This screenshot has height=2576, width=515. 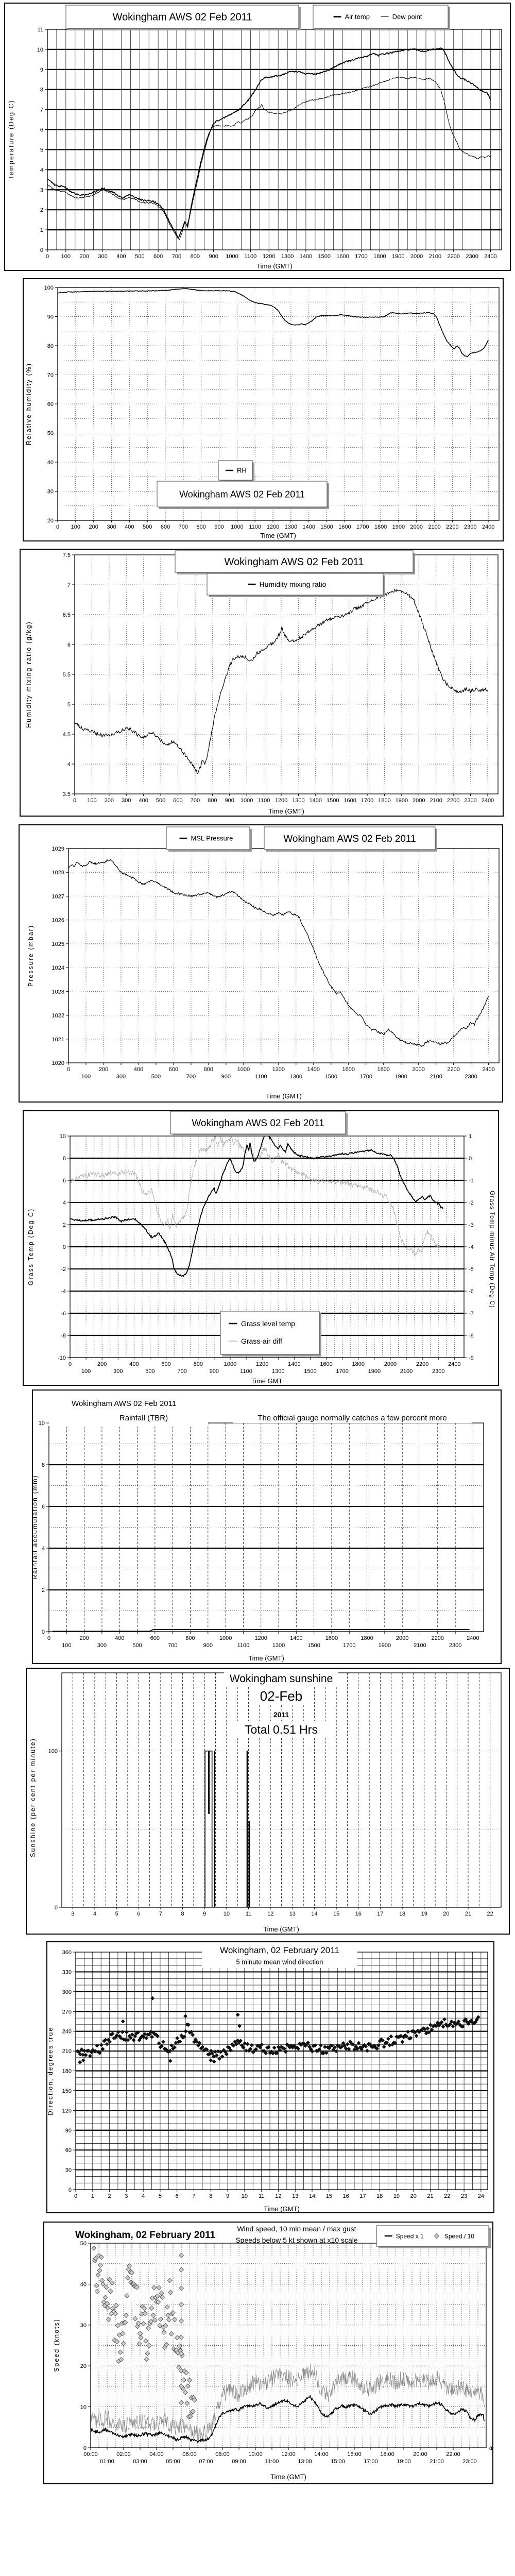 What do you see at coordinates (55, 1830) in the screenshot?
I see `y-axis: 0 100` at bounding box center [55, 1830].